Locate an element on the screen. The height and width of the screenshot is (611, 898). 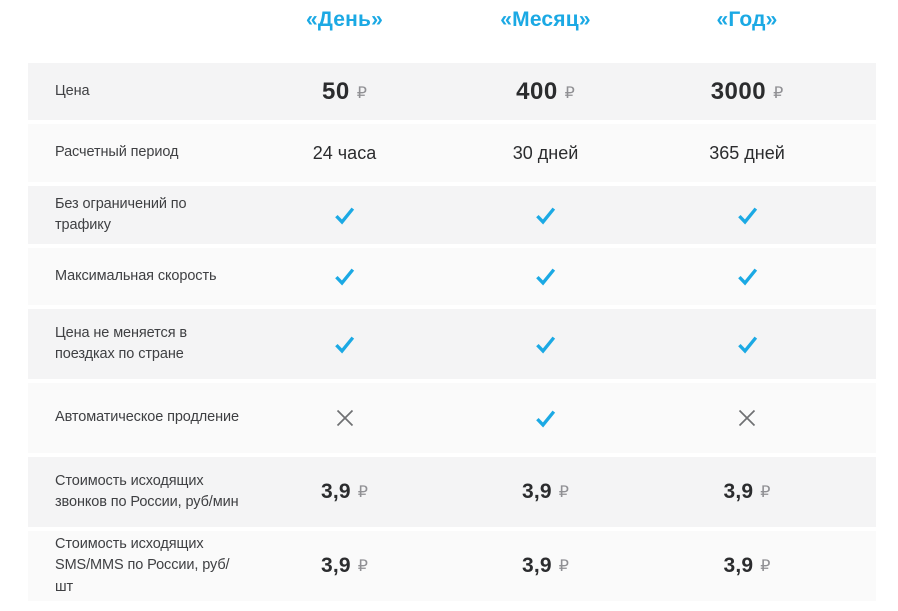
row-label: Без ограничений по трафику is located at coordinates (121, 214).